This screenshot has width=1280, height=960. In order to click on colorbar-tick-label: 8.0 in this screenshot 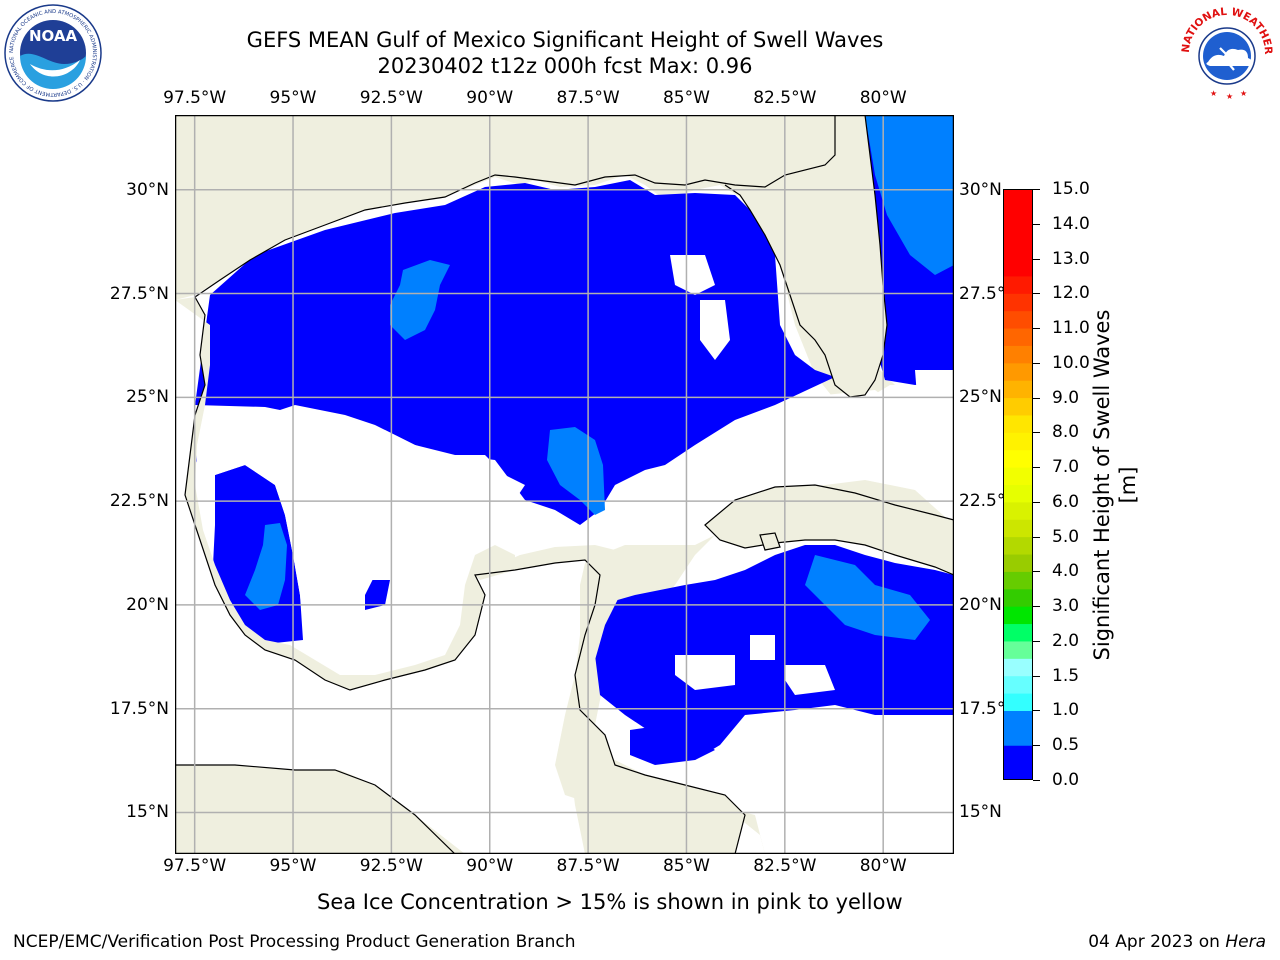, I will do `click(1066, 432)`.